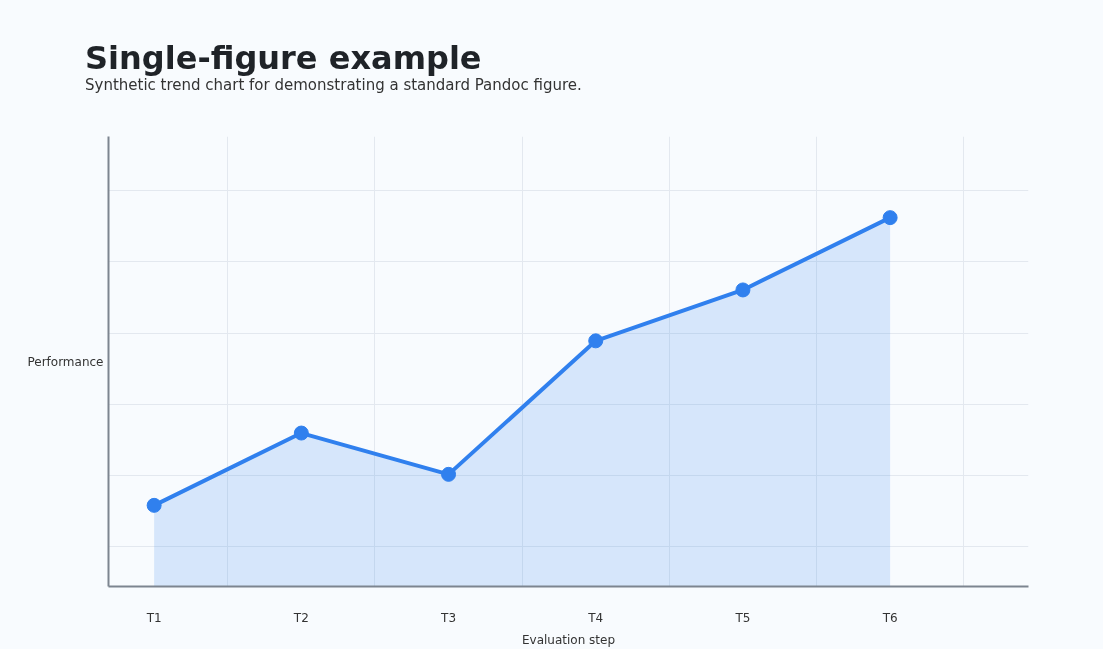 This screenshot has height=649, width=1103. Describe the element at coordinates (889, 617) in the screenshot. I see `x-tick-label: T6` at that location.